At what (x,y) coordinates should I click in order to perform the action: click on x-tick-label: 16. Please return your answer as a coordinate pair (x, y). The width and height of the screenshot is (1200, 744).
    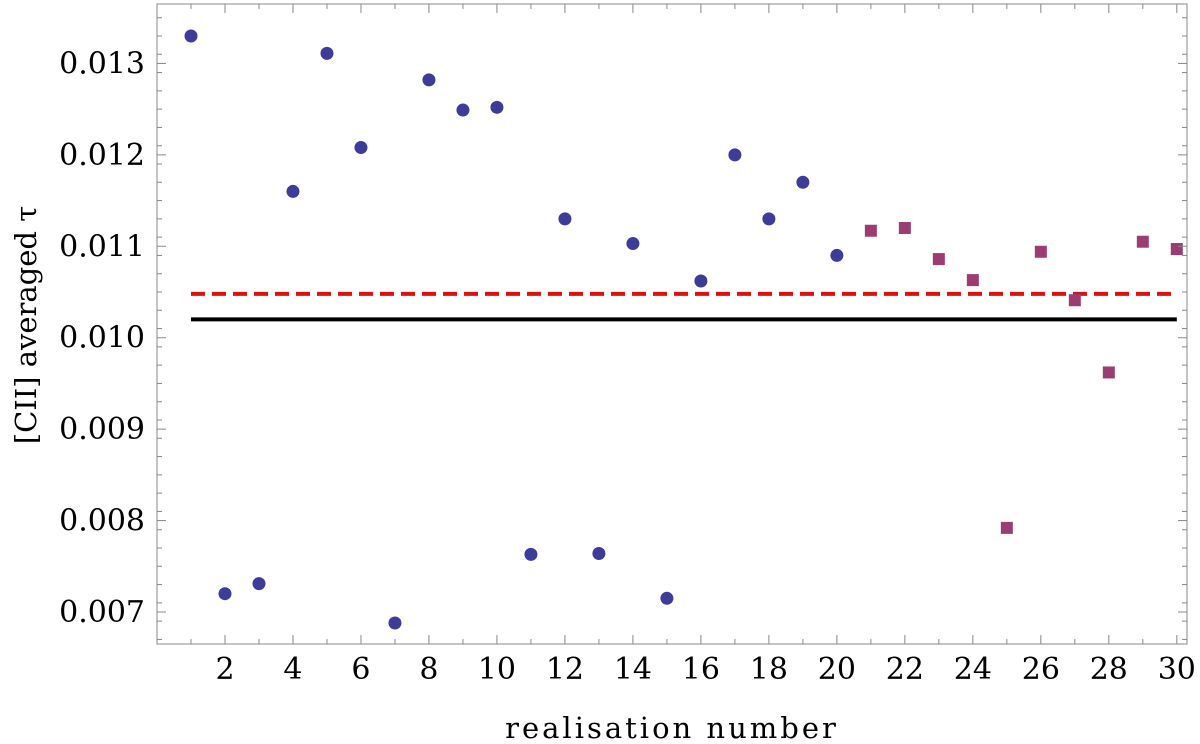
    Looking at the image, I should click on (701, 669).